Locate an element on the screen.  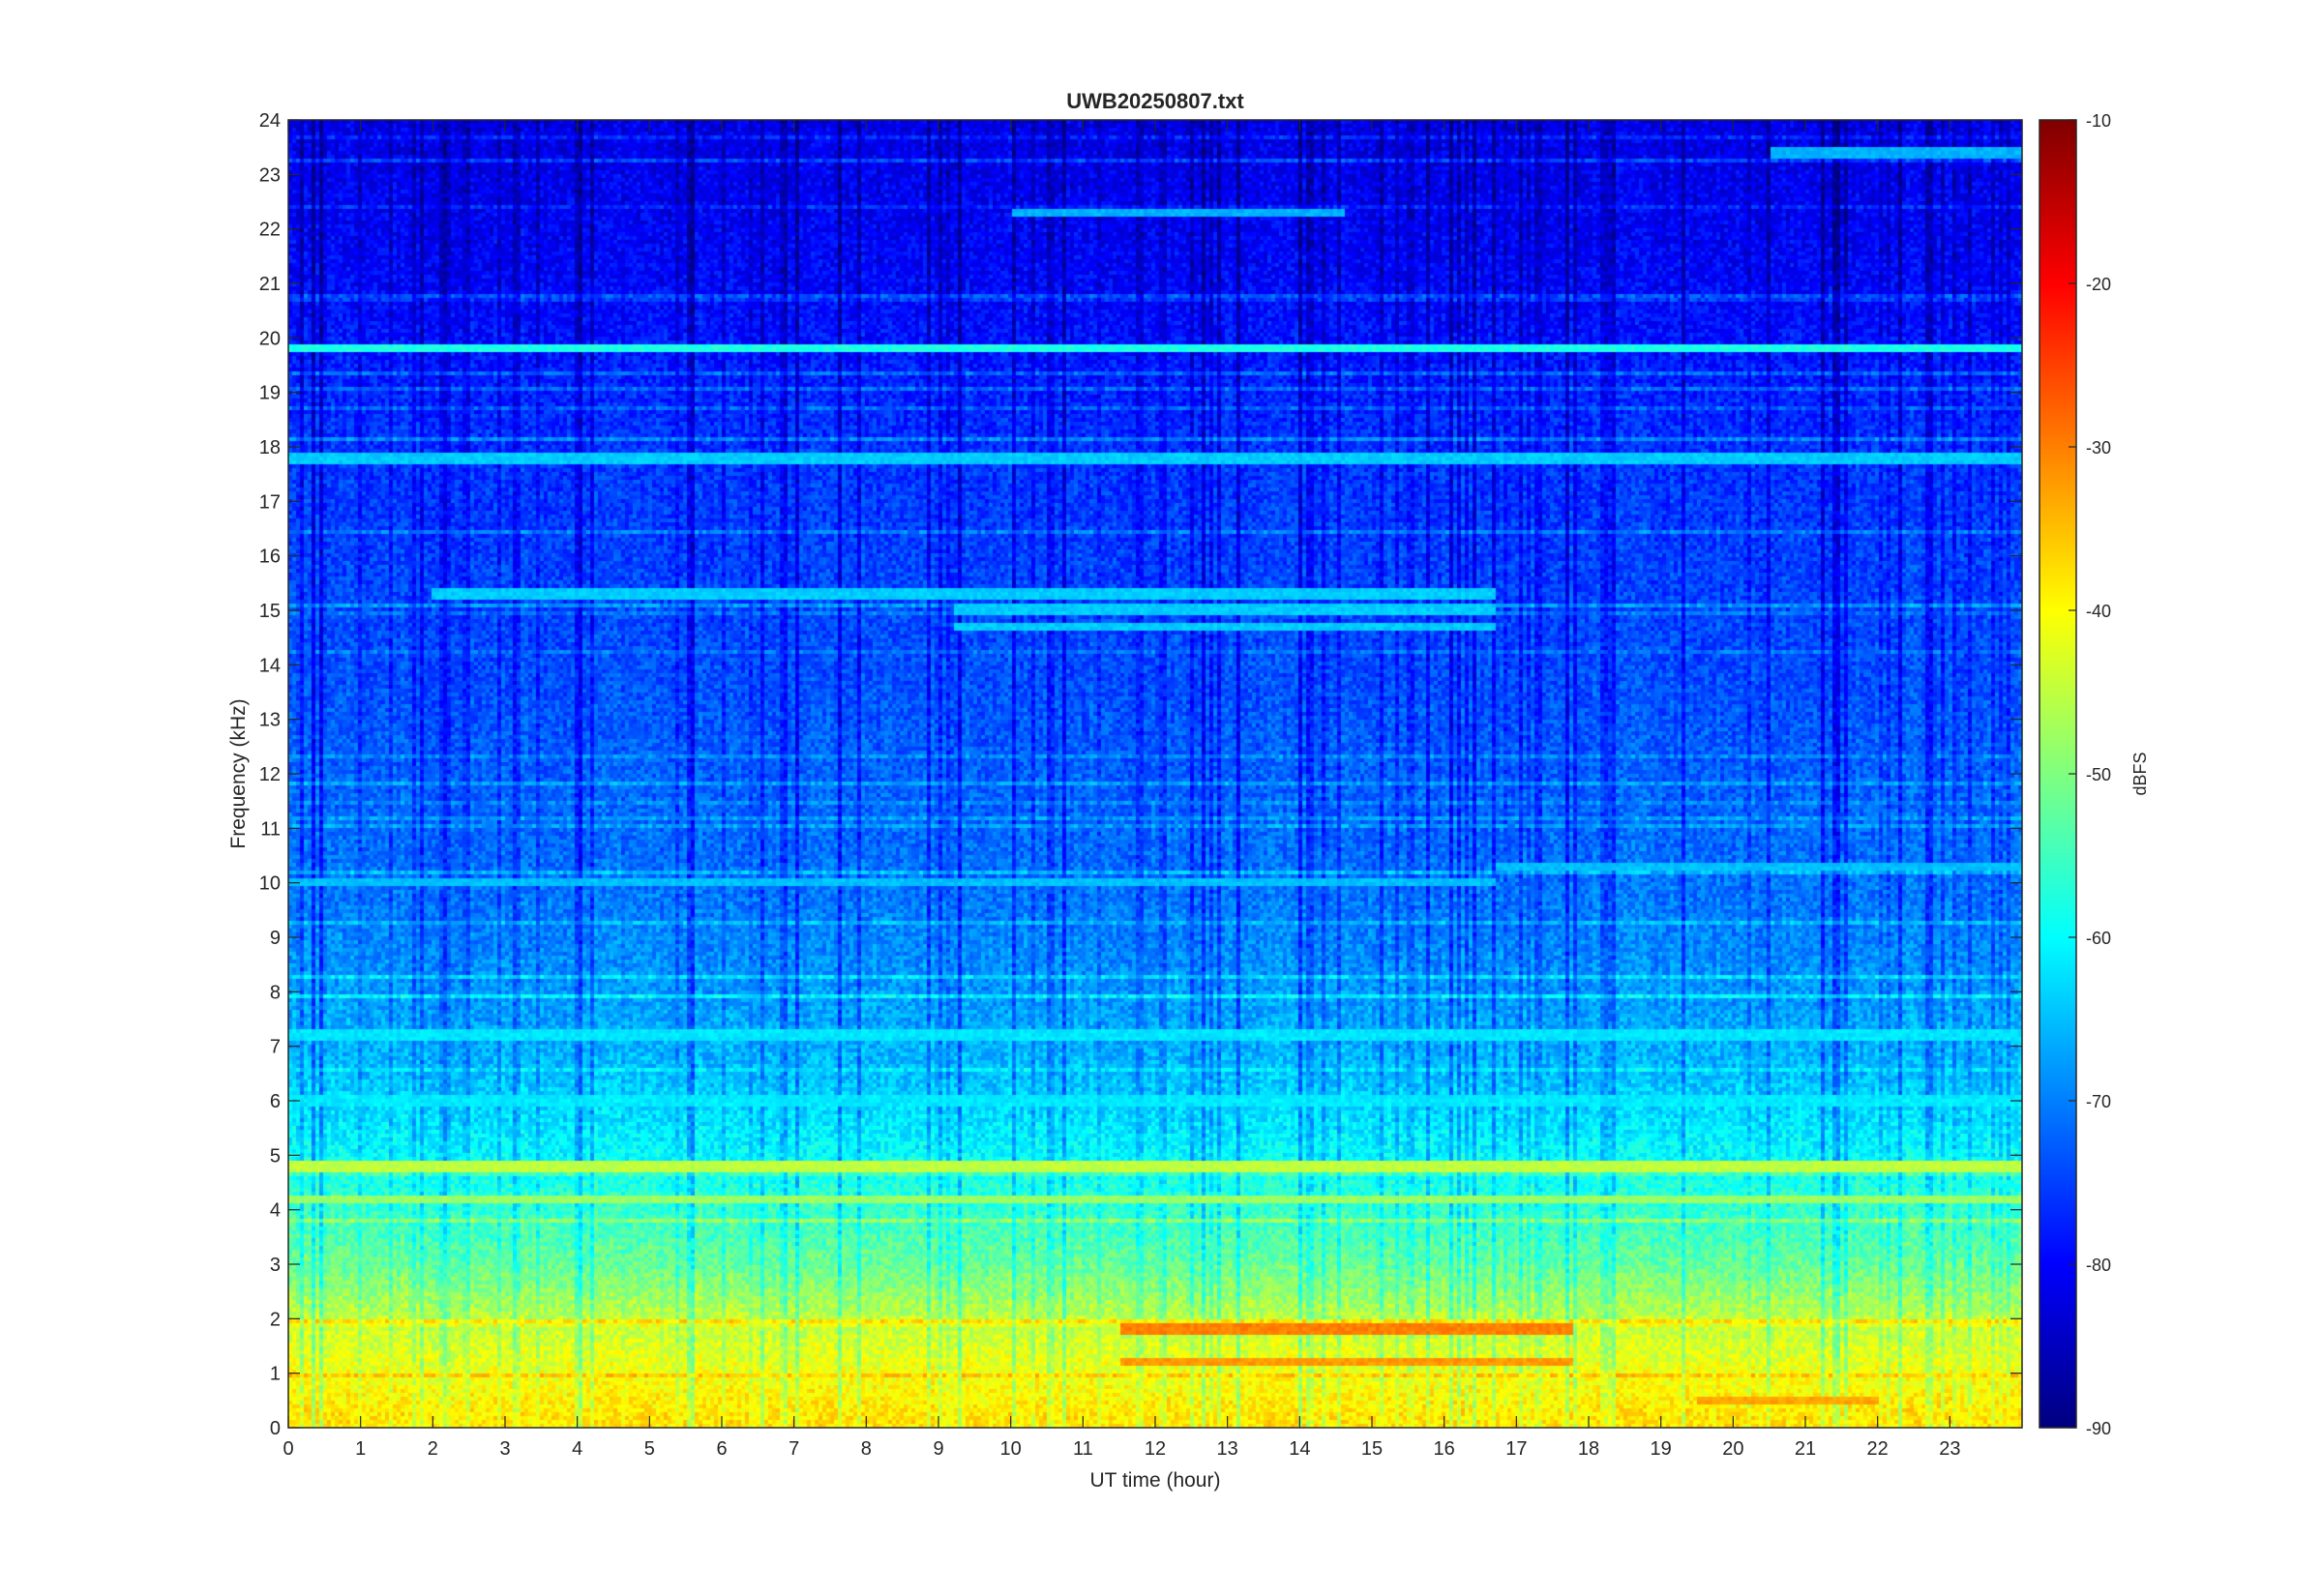
colorbar-ticks: -90 -80 -70 -60 -50 -40 -30 -20 -10 is located at coordinates (2090, 774).